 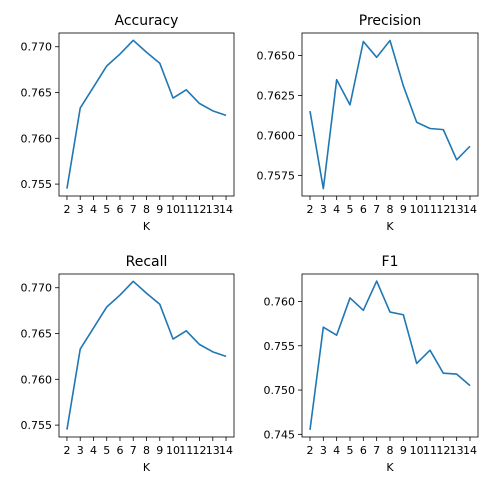 I want to click on y-tick-label: 0.770, so click(x=37, y=47).